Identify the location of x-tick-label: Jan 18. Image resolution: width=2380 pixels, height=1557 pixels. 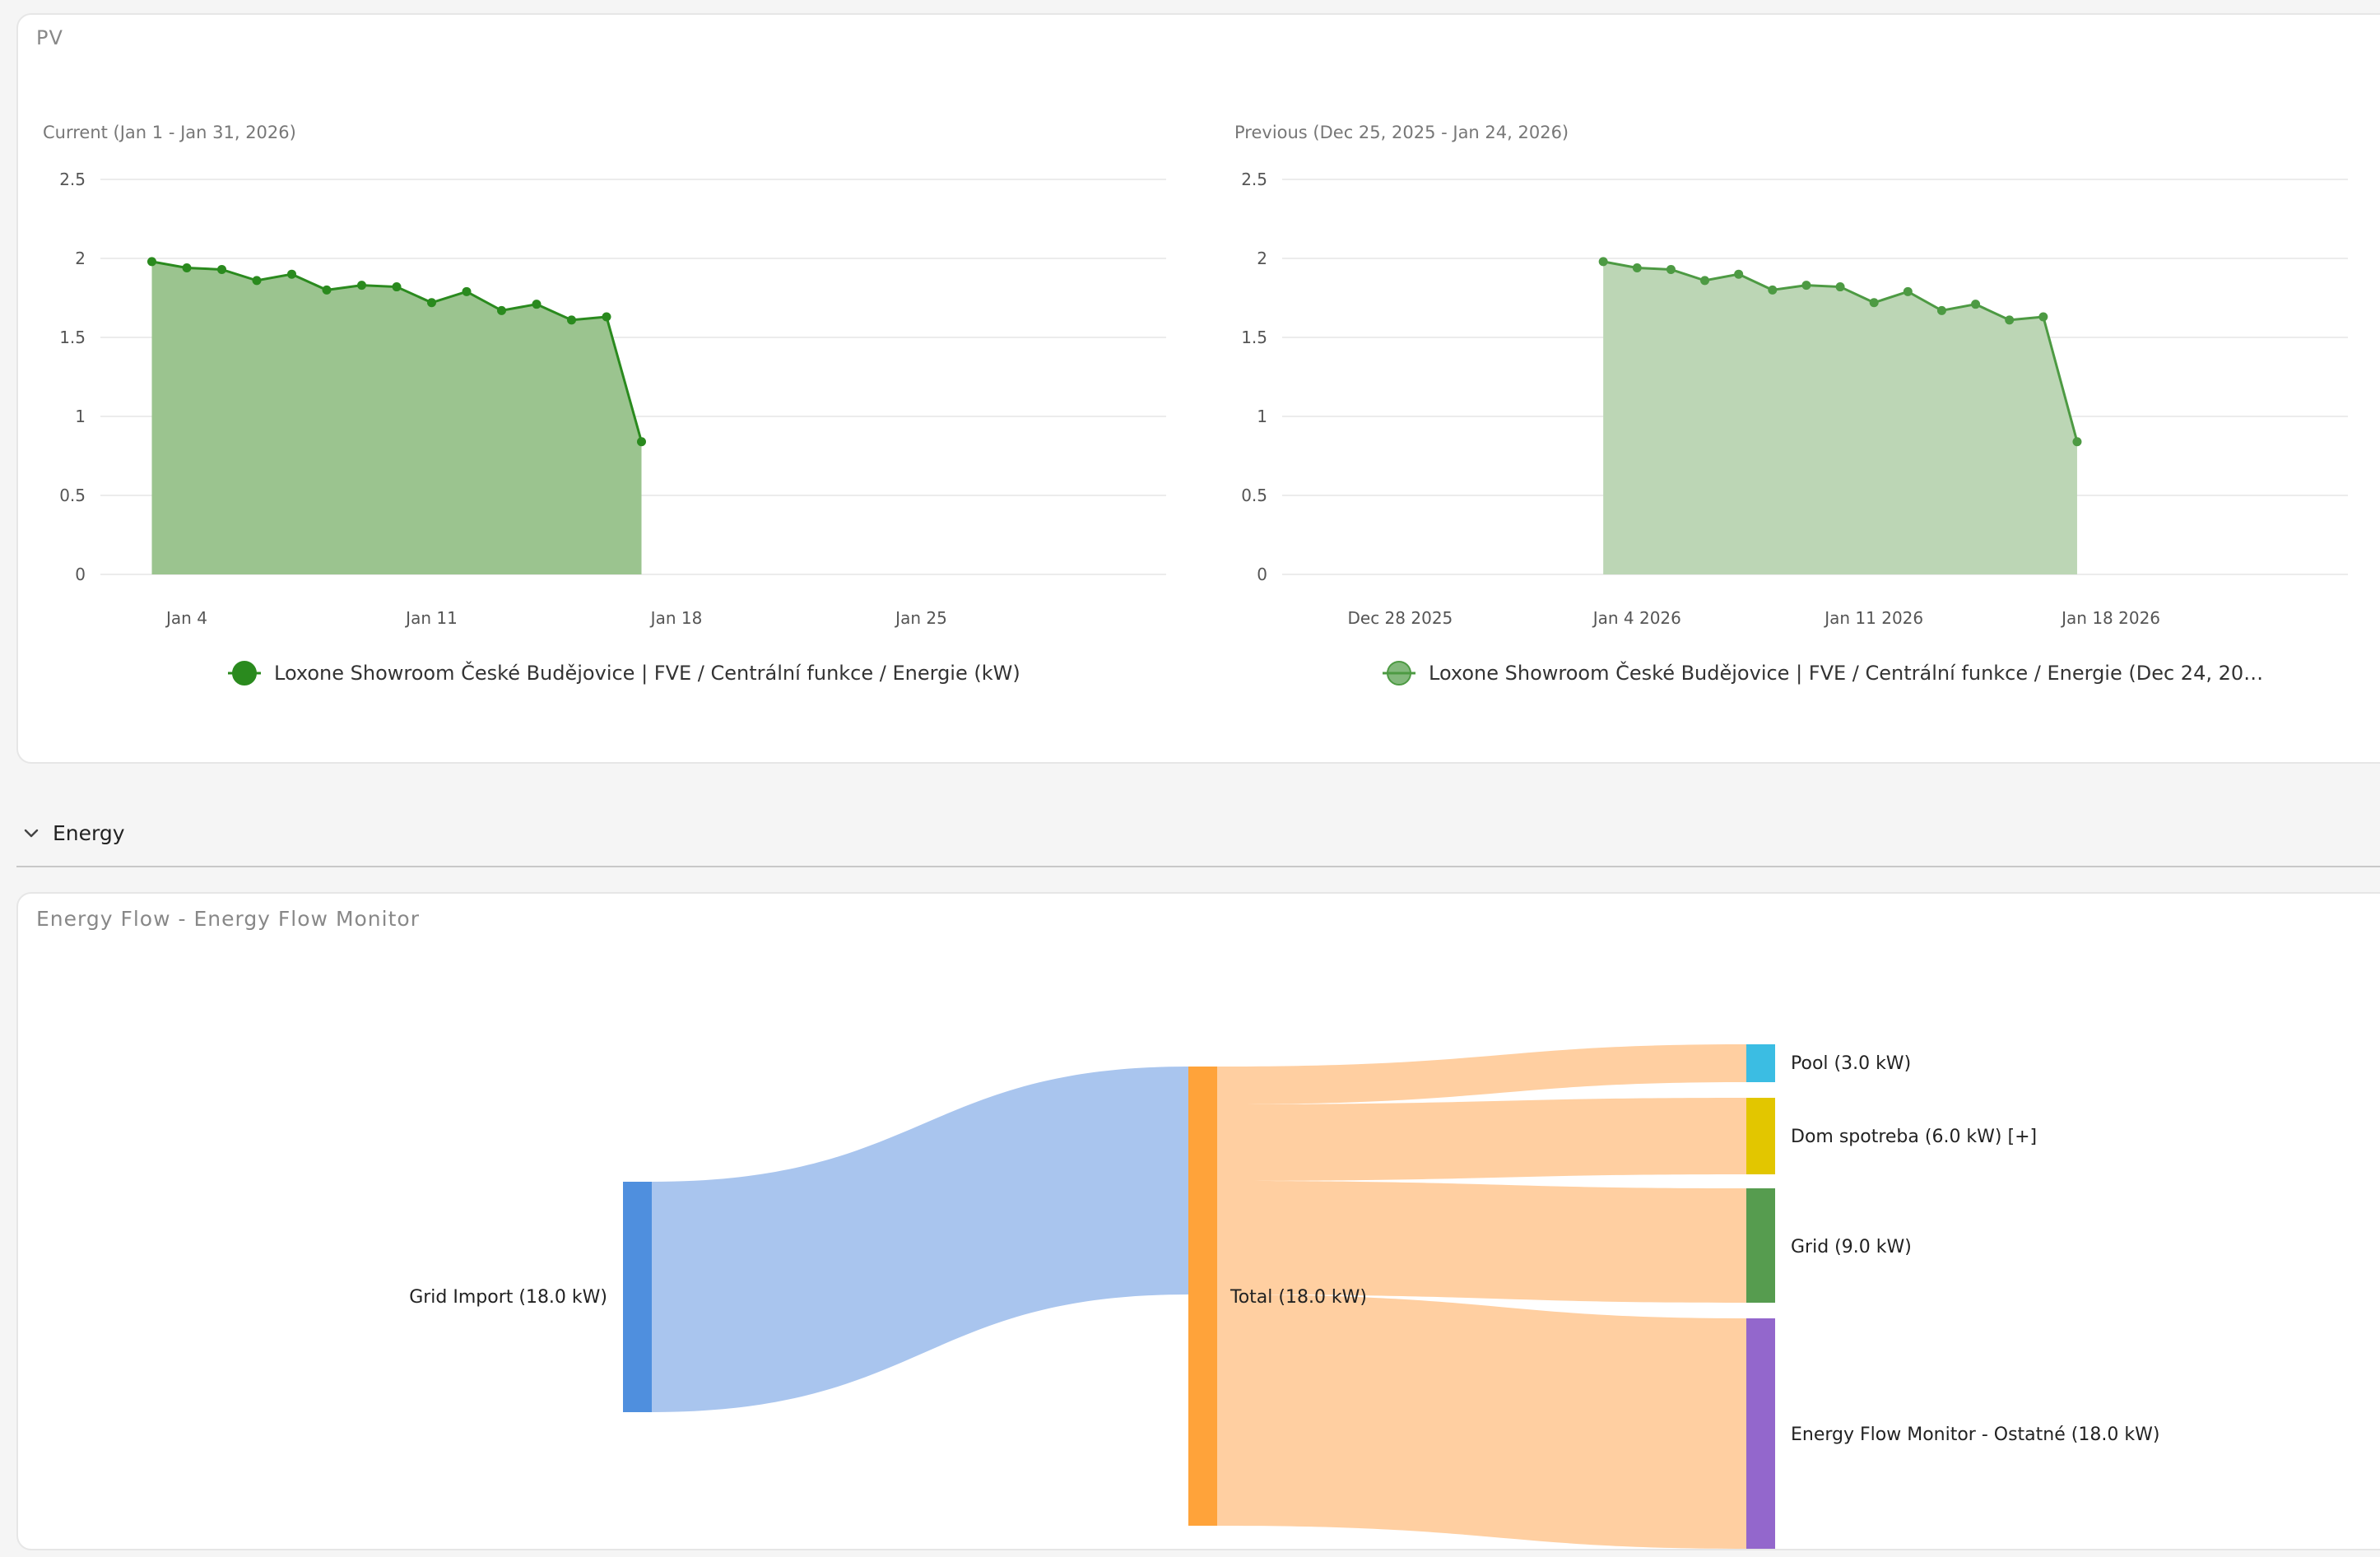
(676, 618).